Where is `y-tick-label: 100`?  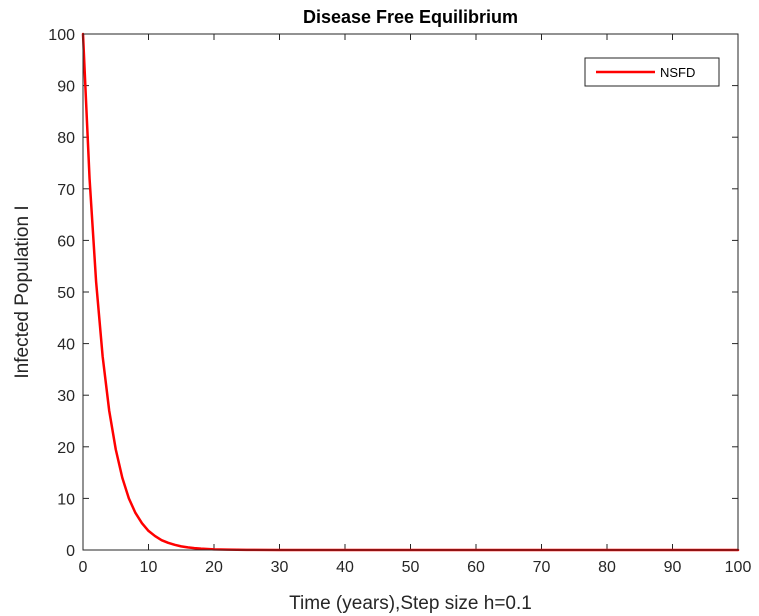 y-tick-label: 100 is located at coordinates (61, 35).